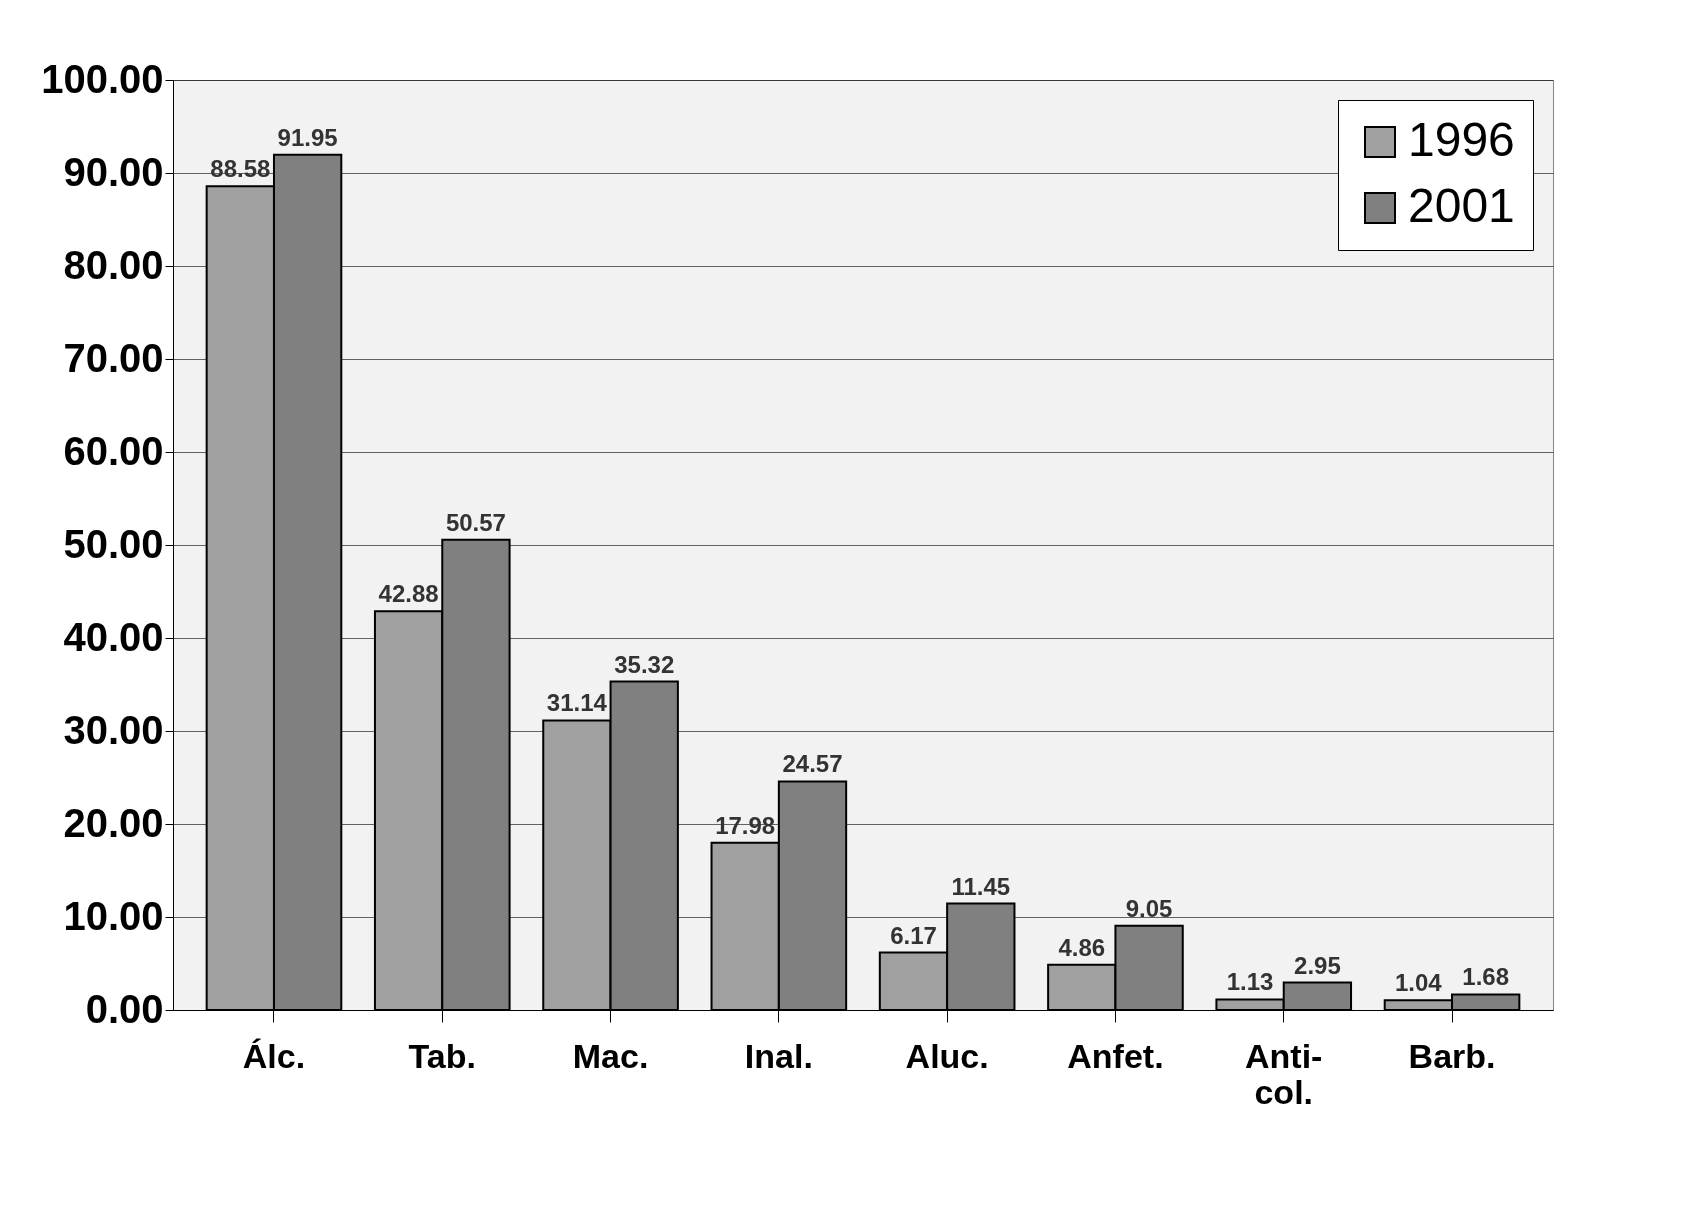 This screenshot has height=1210, width=1708. I want to click on x-tick-label: Inal., so click(778, 1055).